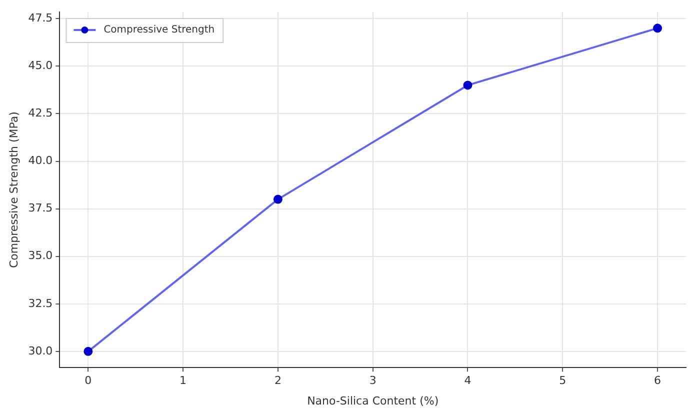 The image size is (694, 414). Describe the element at coordinates (40, 351) in the screenshot. I see `y-tick-label: 30.0` at that location.